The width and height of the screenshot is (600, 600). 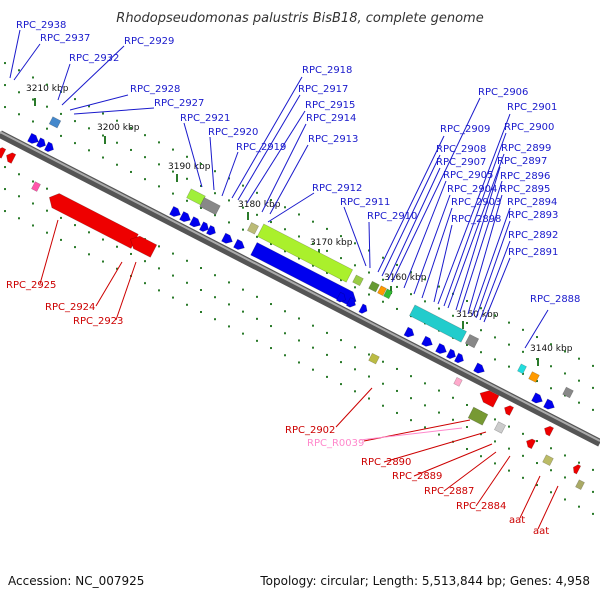 I want to click on gene-label: RPC_2938, so click(x=41, y=25).